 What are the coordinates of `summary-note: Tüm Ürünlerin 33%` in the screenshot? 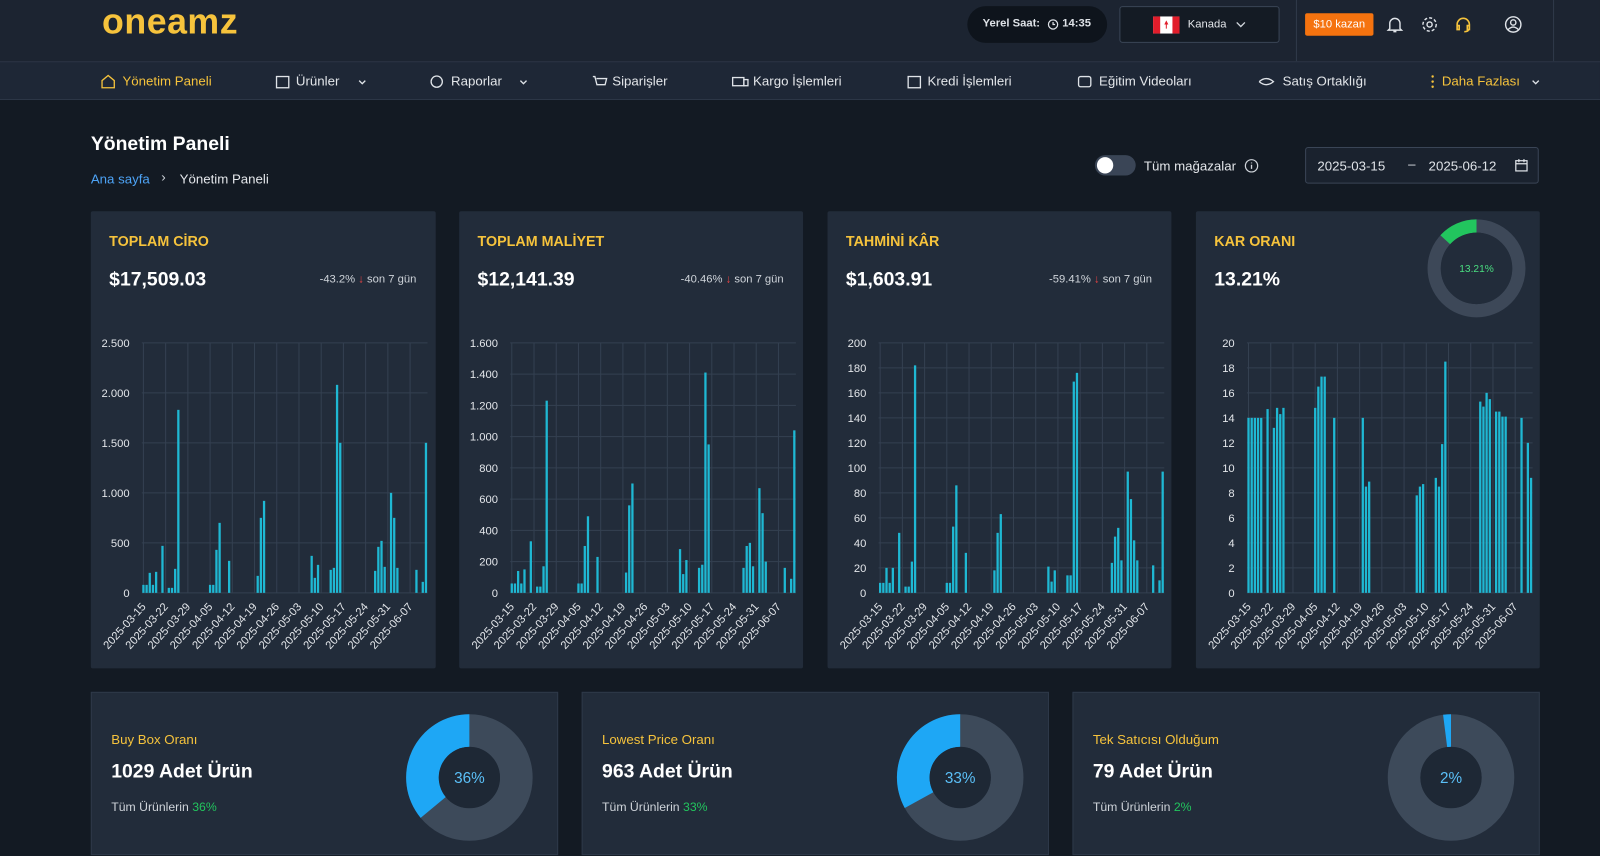 It's located at (655, 807).